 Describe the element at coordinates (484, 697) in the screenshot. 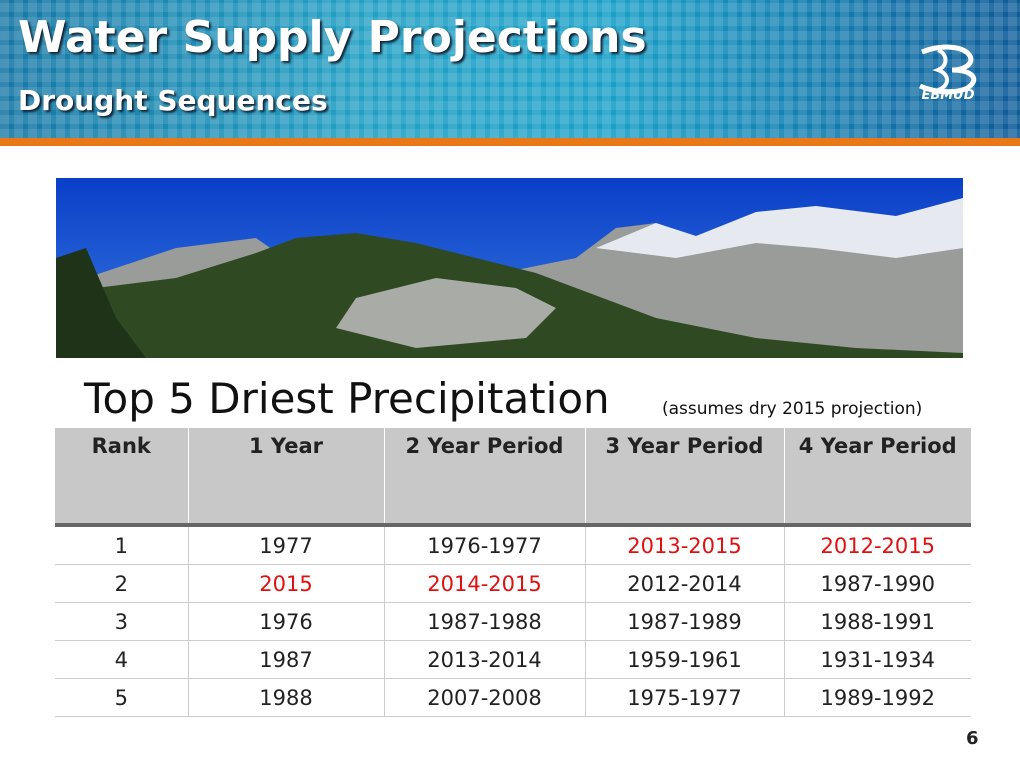

I see `table-cell: 2007-2008` at that location.